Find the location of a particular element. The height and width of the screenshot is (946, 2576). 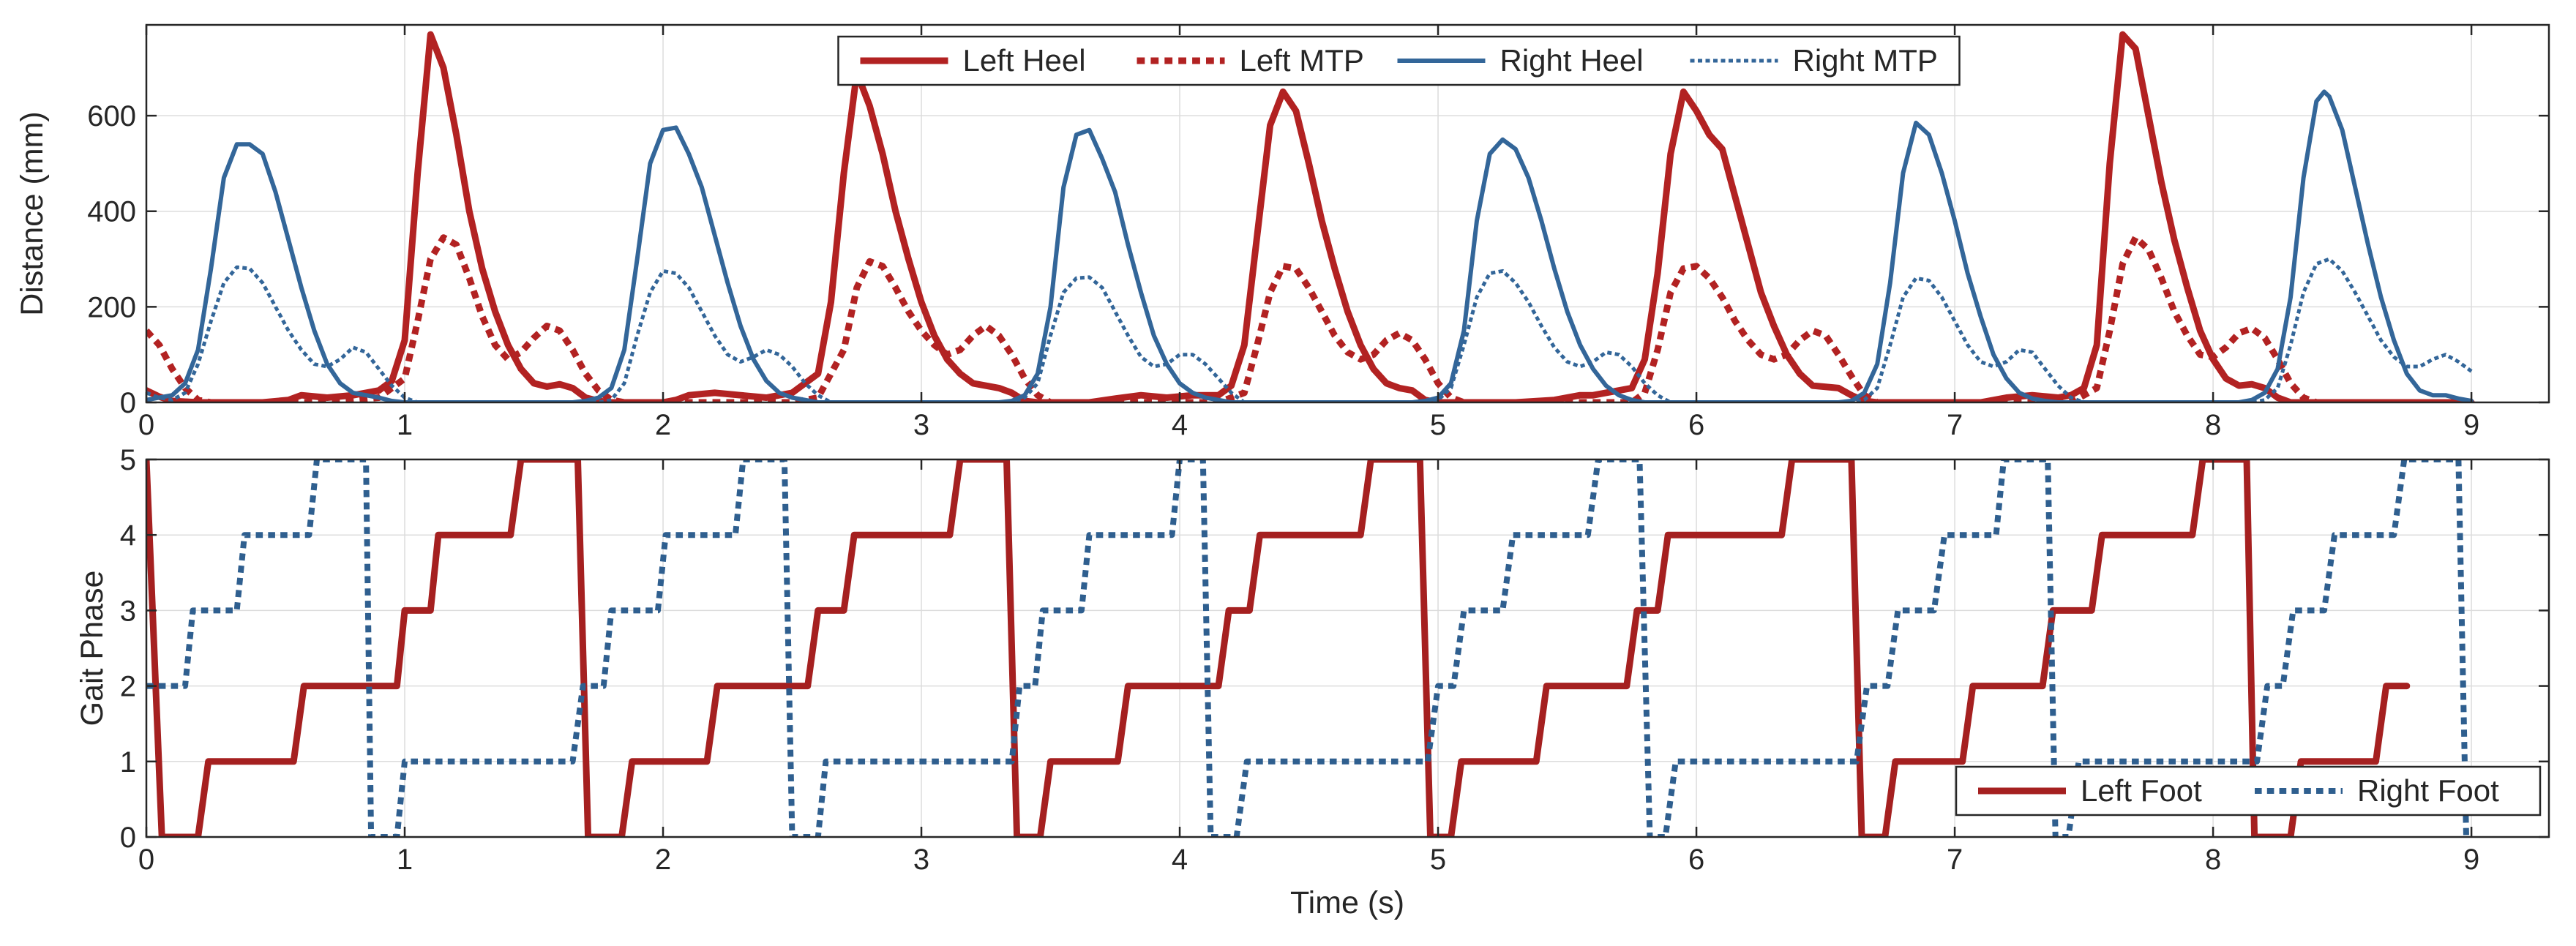

distance-ytick-label: 0 is located at coordinates (128, 403).